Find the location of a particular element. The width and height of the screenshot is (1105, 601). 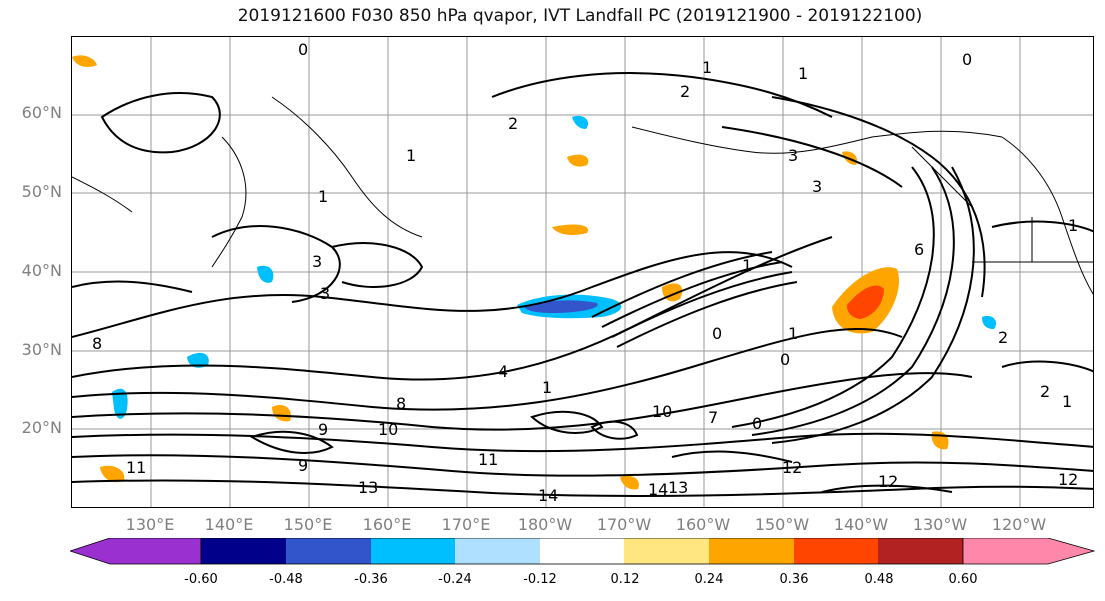

lon-label: 140°E is located at coordinates (229, 524).